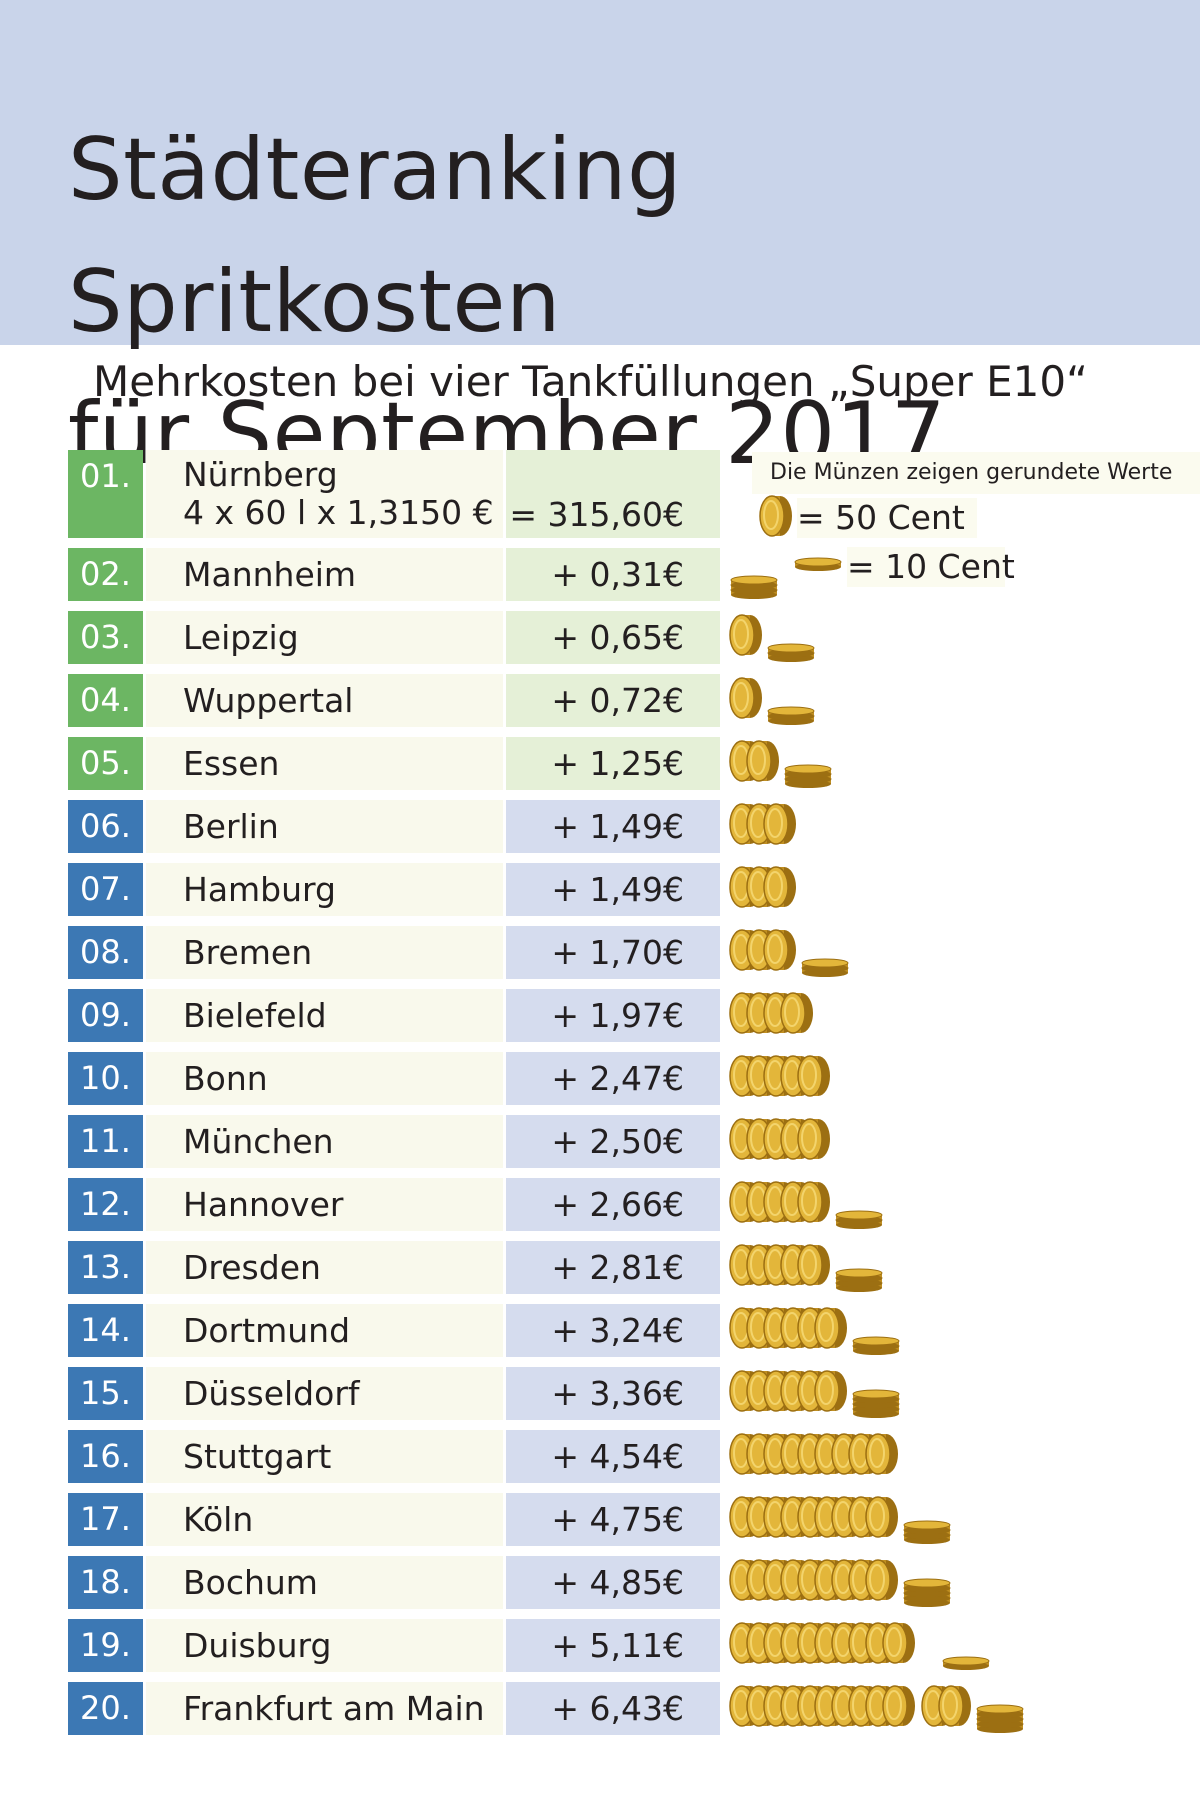 The height and width of the screenshot is (1800, 1200). I want to click on base-city-name: Nürnberg, so click(260, 474).